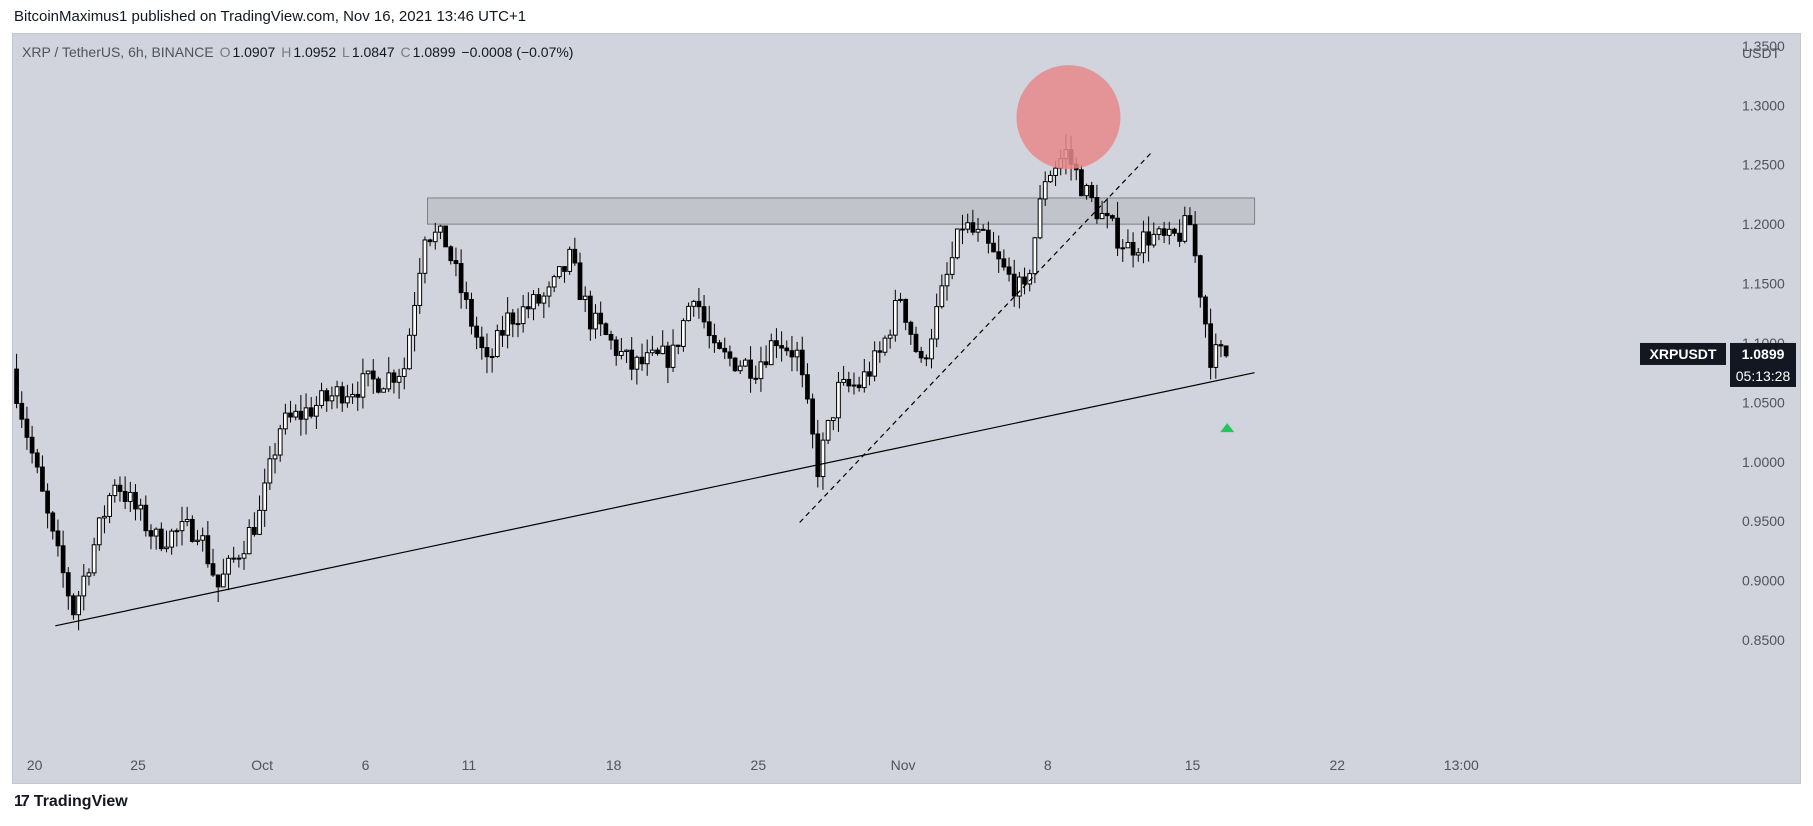  I want to click on x-tick-label: 13:00, so click(1461, 765).